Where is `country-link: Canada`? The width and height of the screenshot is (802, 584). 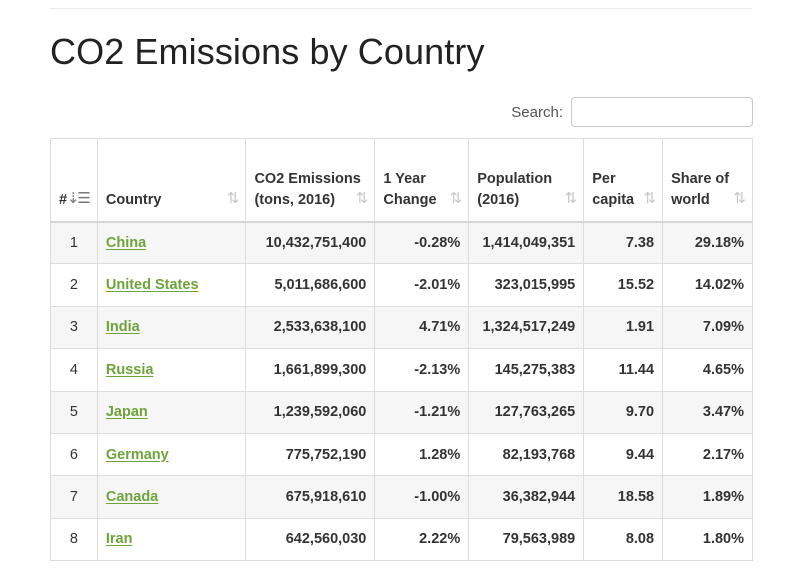
country-link: Canada is located at coordinates (132, 497).